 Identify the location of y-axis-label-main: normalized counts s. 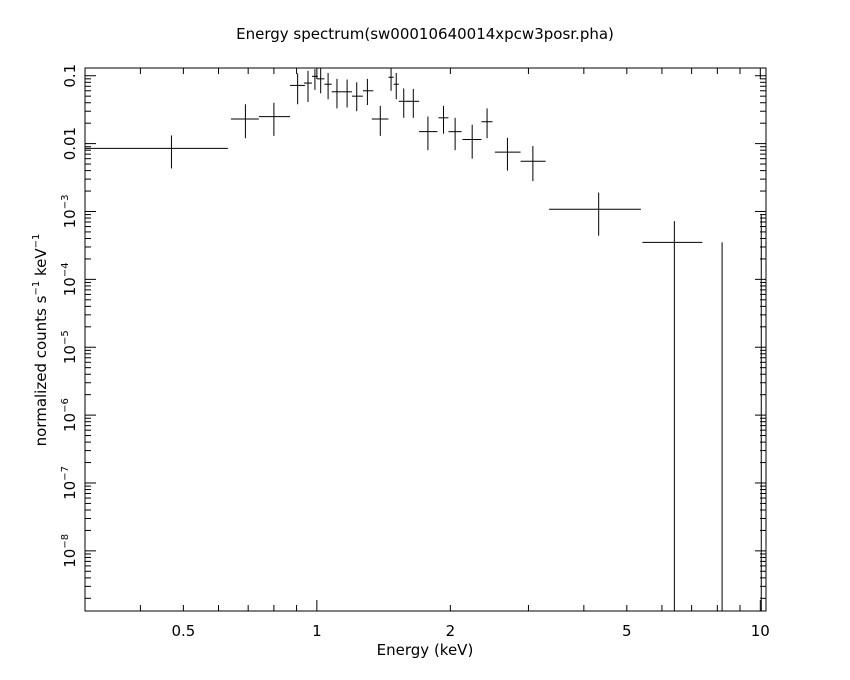
(41, 370).